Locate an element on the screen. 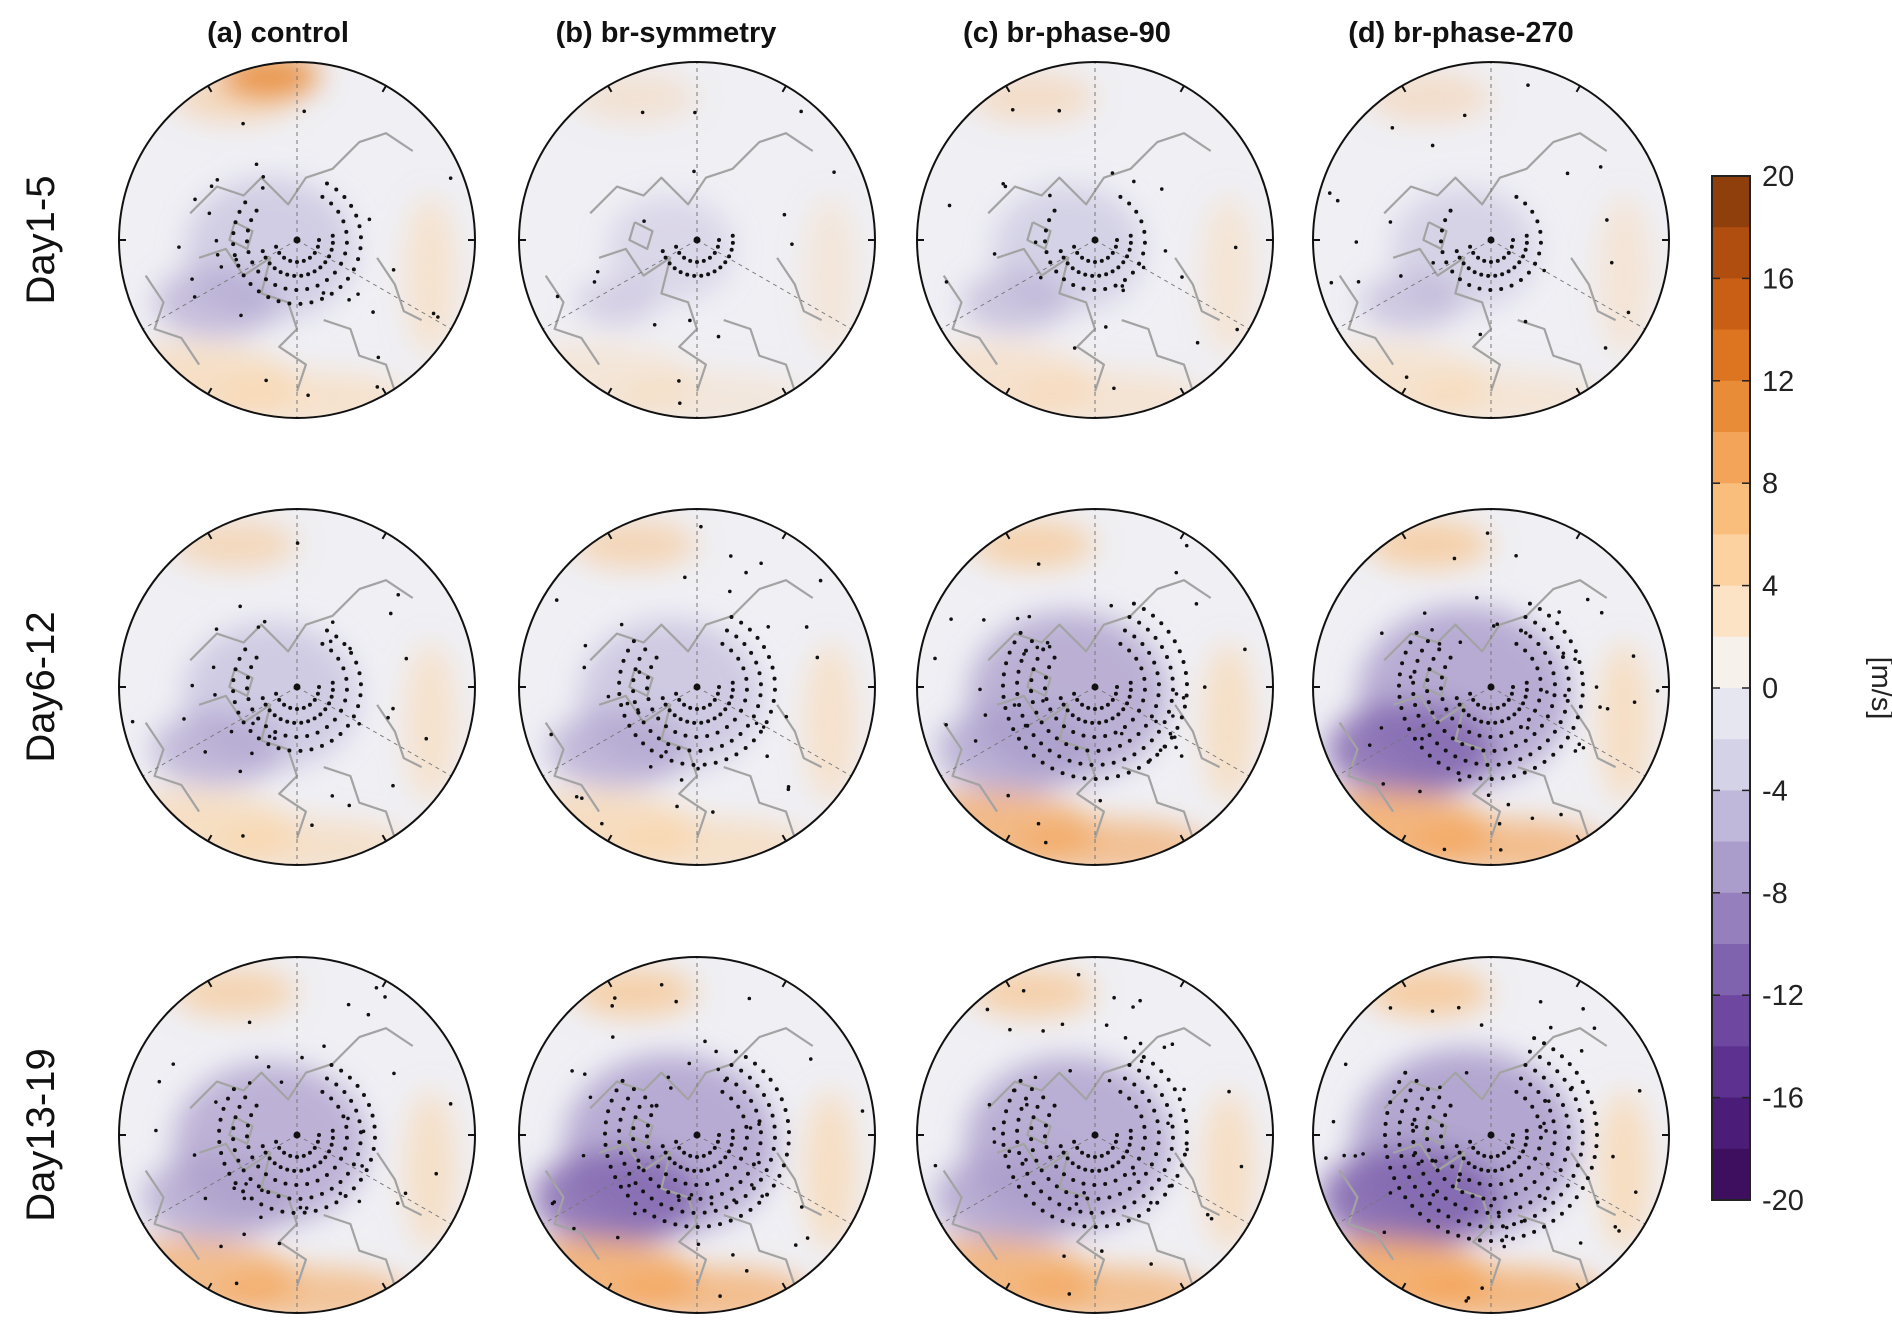 The image size is (1892, 1341). colorbar-tick-label: -20 is located at coordinates (1783, 1201).